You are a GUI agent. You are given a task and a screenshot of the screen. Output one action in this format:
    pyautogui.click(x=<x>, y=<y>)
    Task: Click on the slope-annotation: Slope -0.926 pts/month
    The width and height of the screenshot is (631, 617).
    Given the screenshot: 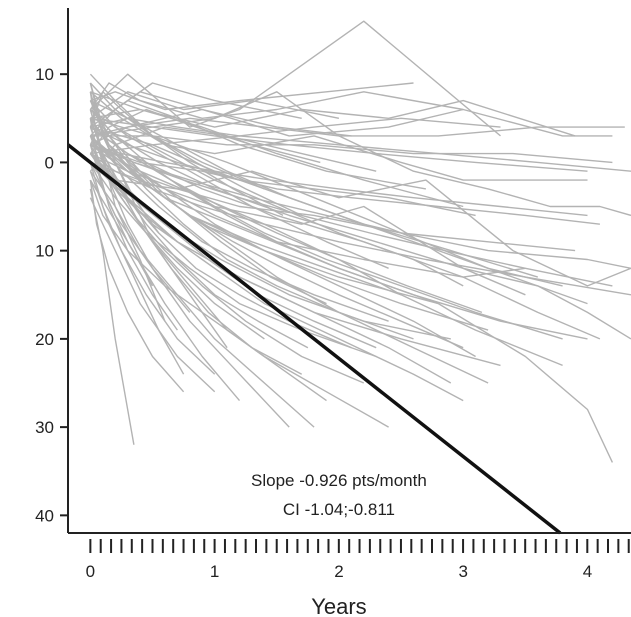 What is the action you would take?
    pyautogui.click(x=339, y=480)
    